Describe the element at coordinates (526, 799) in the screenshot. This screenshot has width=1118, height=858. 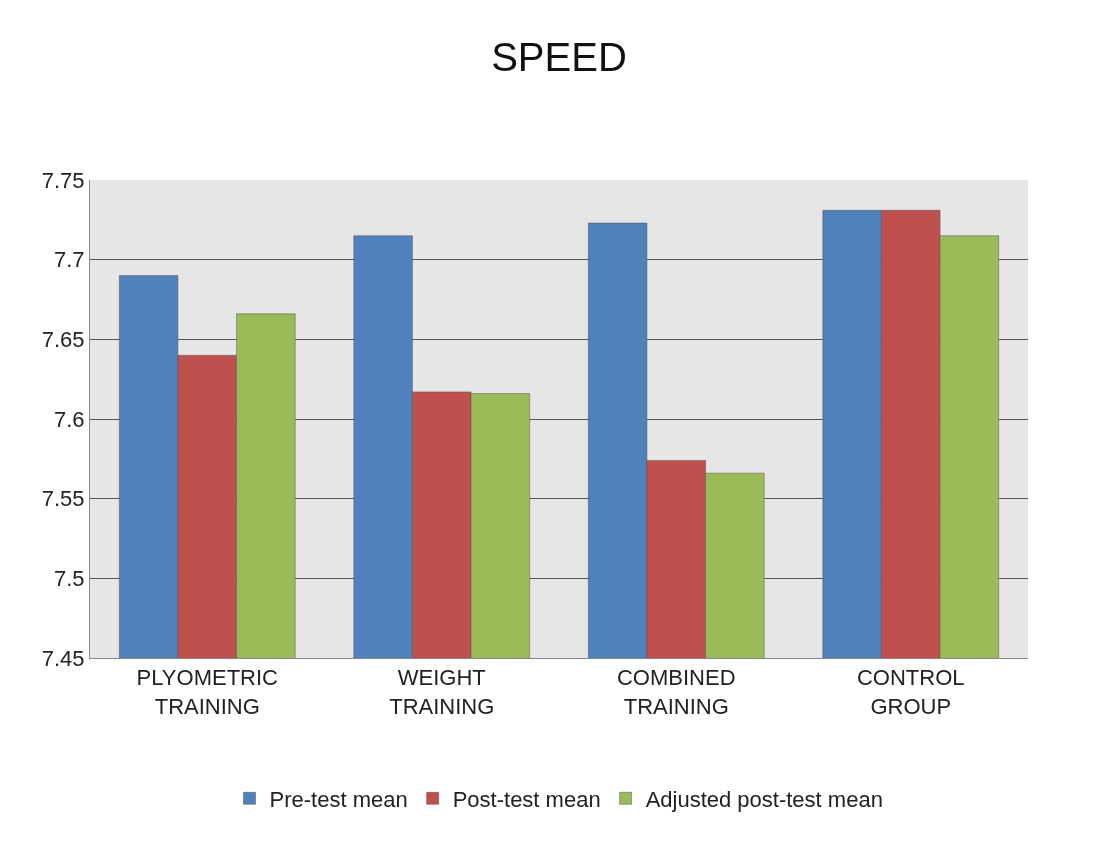
I see `legend-label: Post-test mean` at that location.